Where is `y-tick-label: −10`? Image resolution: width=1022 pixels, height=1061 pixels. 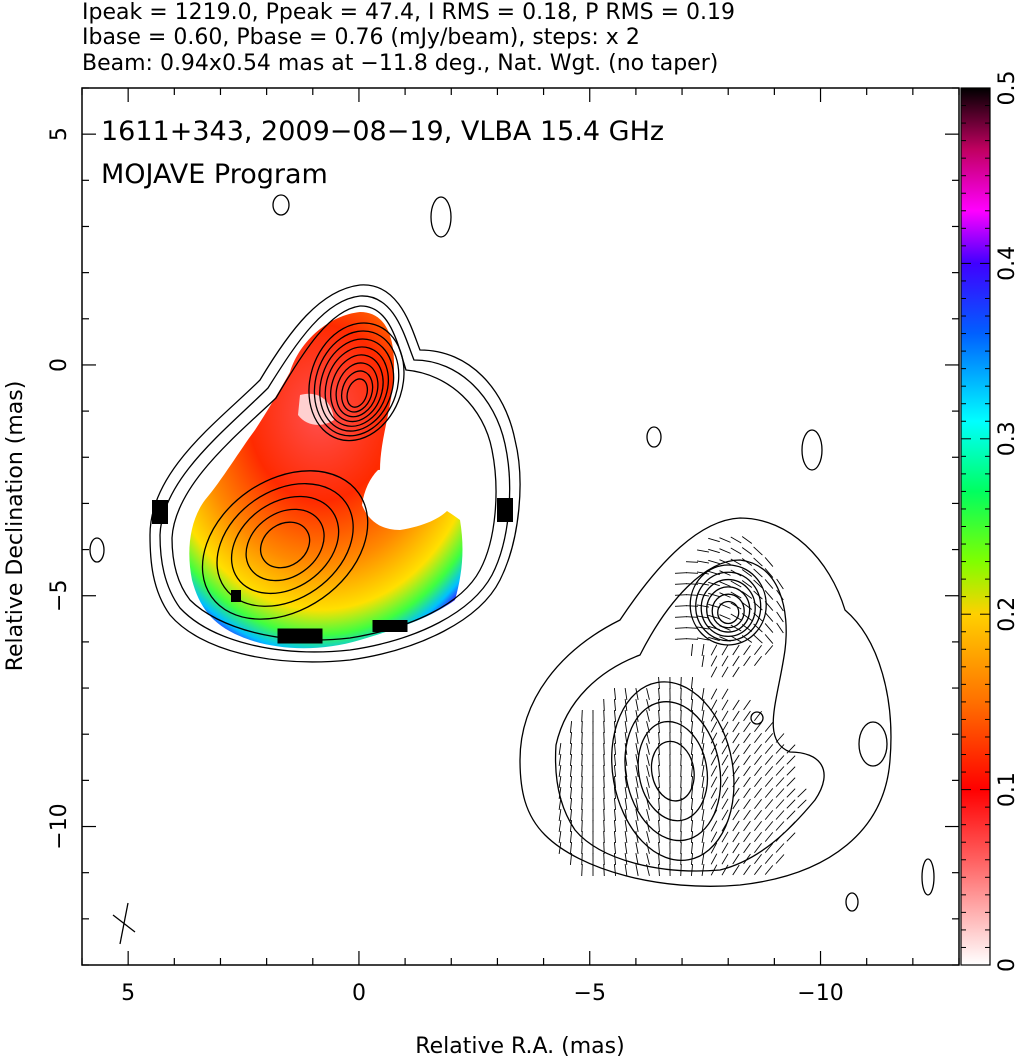
y-tick-label: −10 is located at coordinates (59, 826).